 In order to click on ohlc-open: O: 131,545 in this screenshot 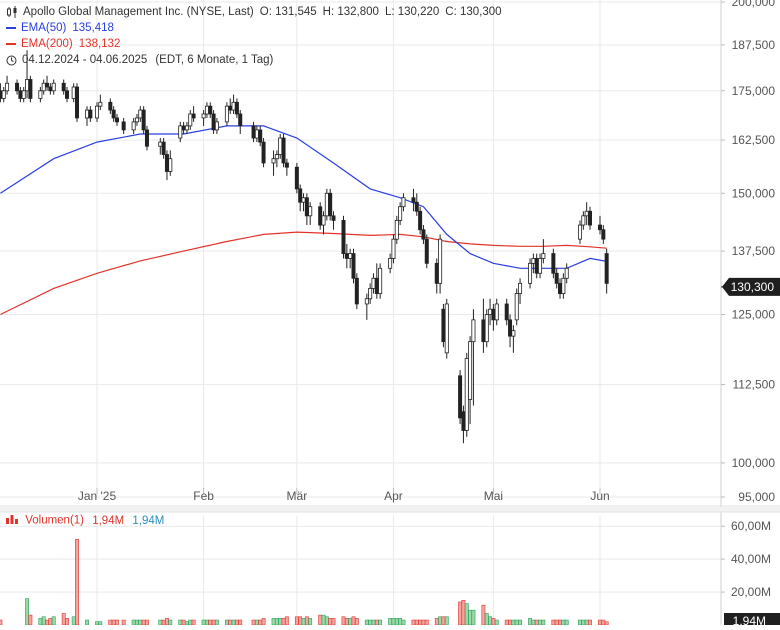, I will do `click(288, 12)`.